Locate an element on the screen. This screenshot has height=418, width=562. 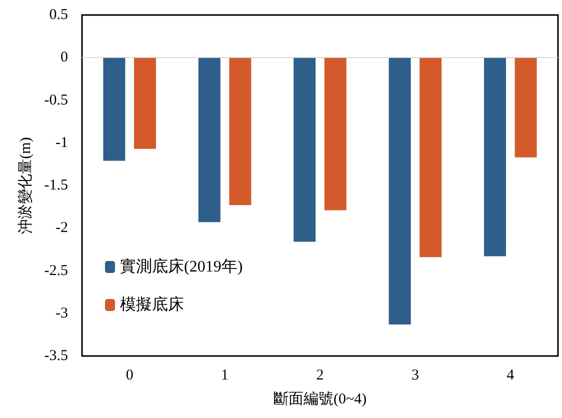
y-tick-label: 0.5 is located at coordinates (58, 15).